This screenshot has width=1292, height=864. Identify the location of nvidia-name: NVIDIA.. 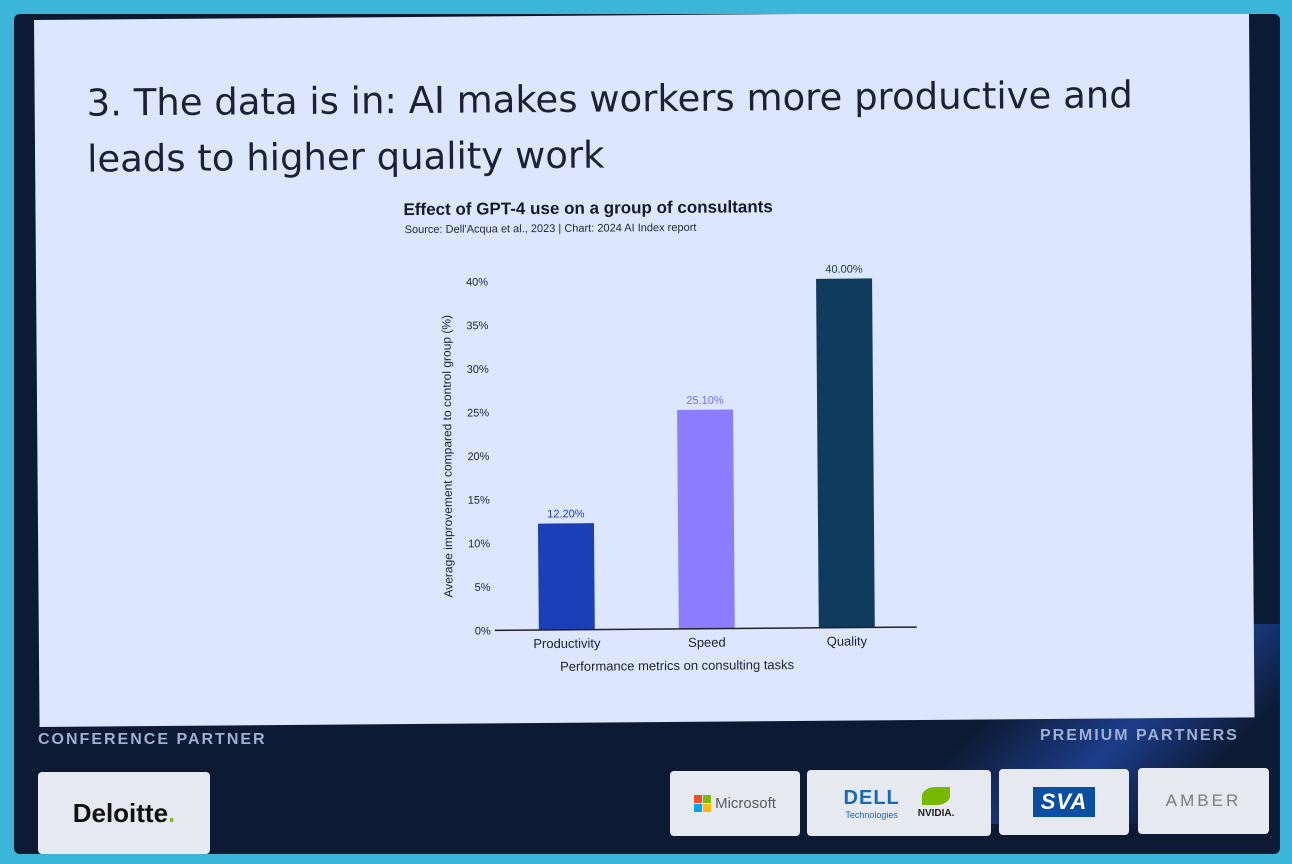
(936, 813).